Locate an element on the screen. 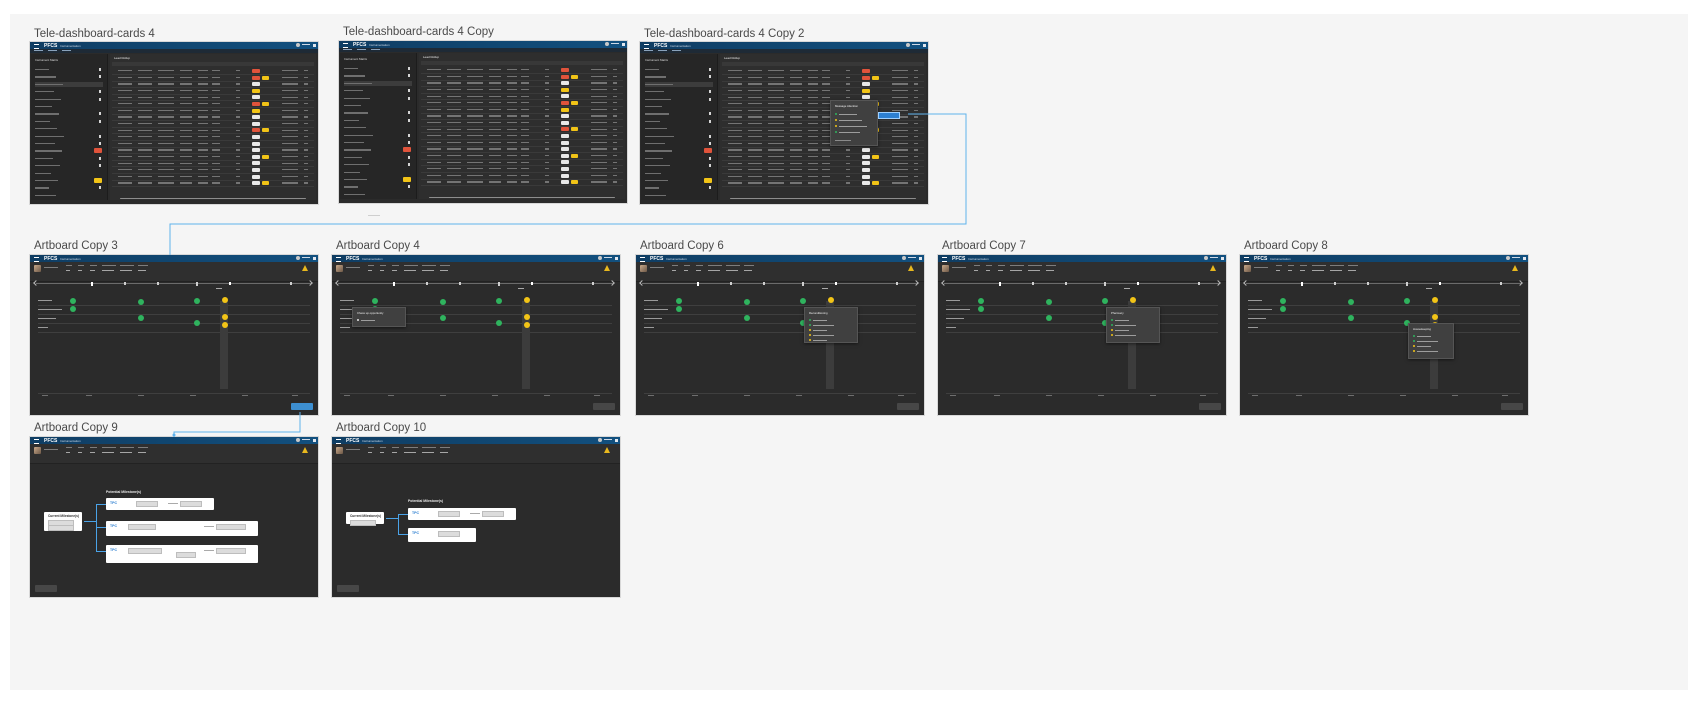  artboard-label: Tele-dashboard-cards 4 is located at coordinates (94, 34).